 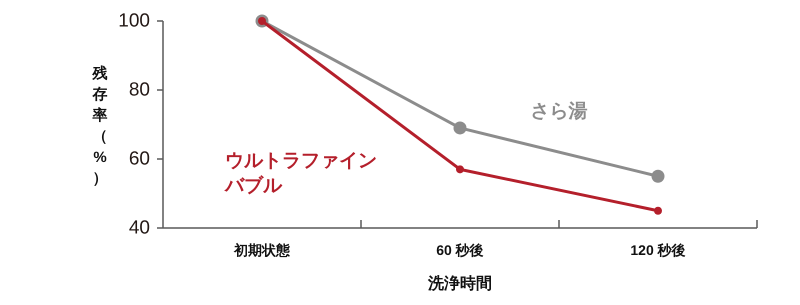 I want to click on x-tick-label: 60 秒後, so click(x=460, y=250).